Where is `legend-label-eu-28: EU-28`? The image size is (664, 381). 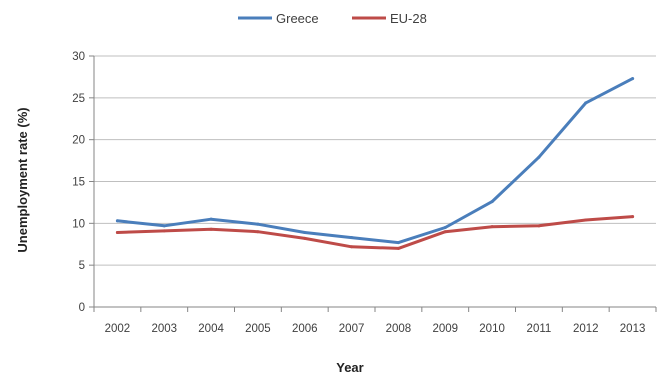
legend-label-eu-28: EU-28 is located at coordinates (408, 18).